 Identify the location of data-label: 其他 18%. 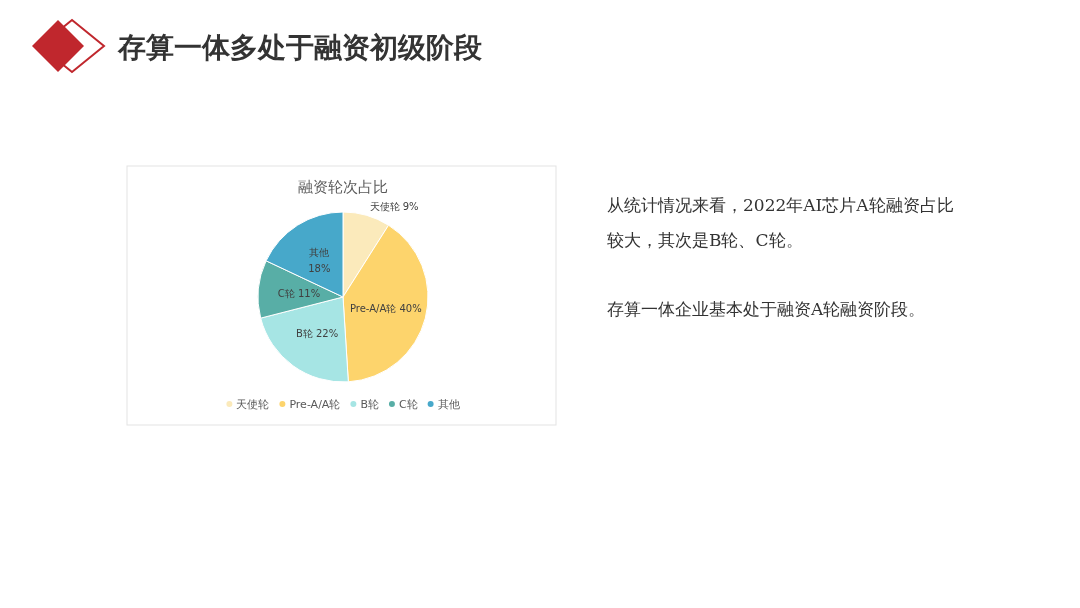
(319, 260).